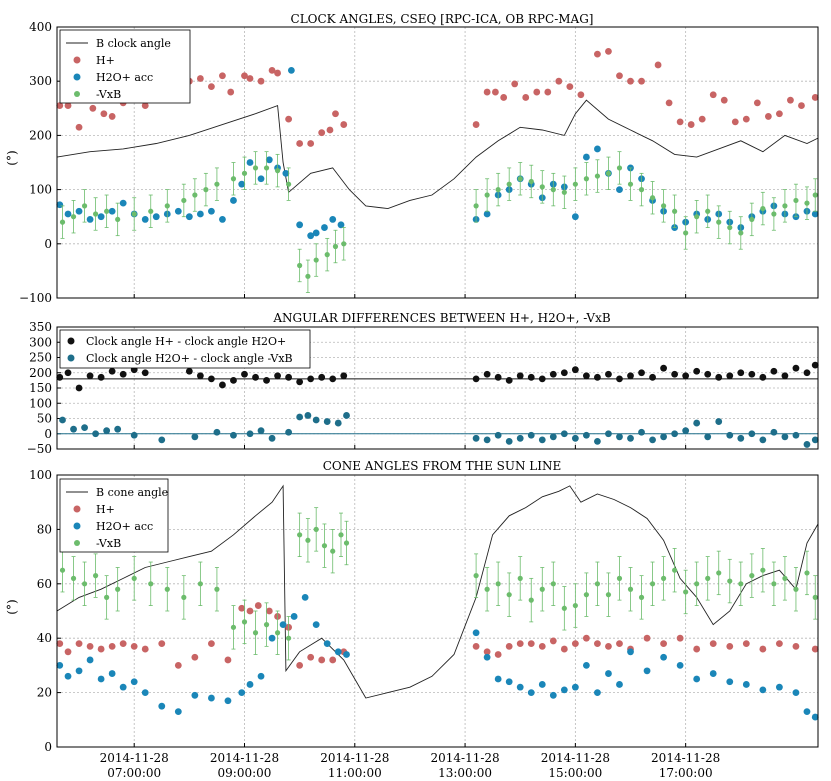  What do you see at coordinates (108, 543) in the screenshot?
I see `legend-label-vxb: -VxB` at bounding box center [108, 543].